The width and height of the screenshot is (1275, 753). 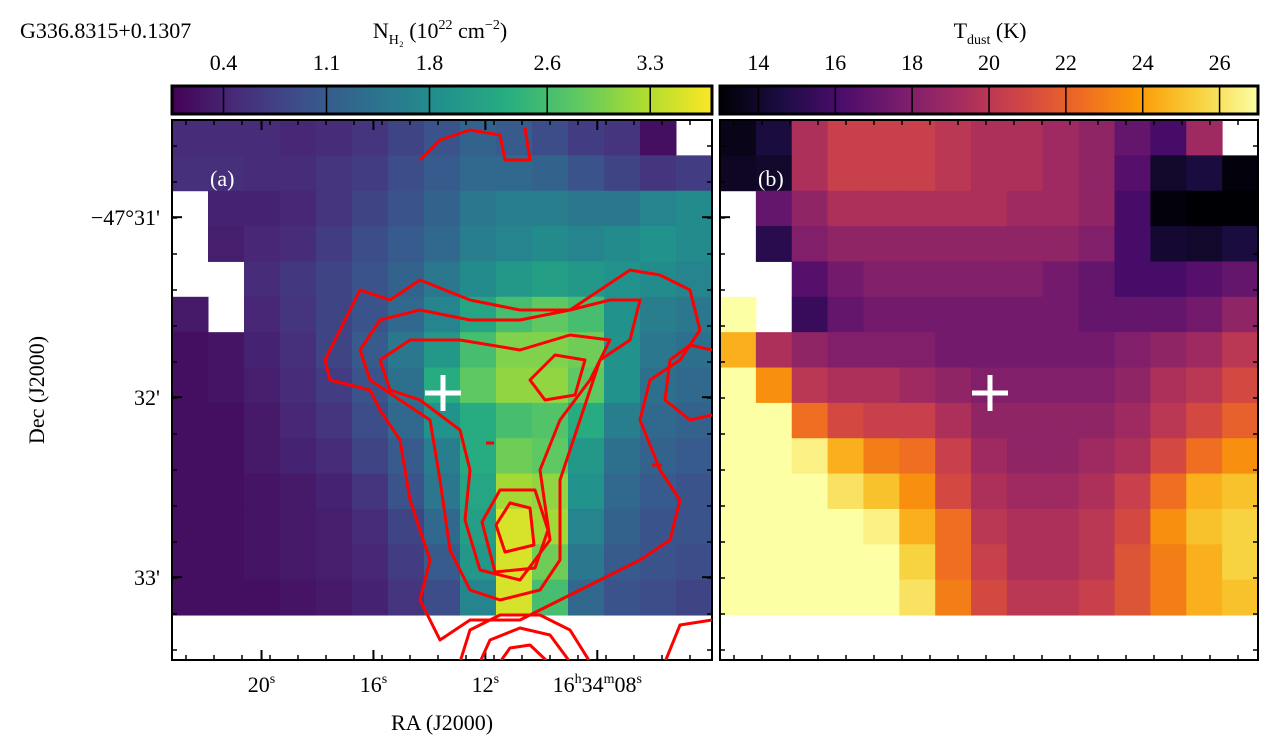 I want to click on x-tick-label-part: m, so click(x=609, y=679).